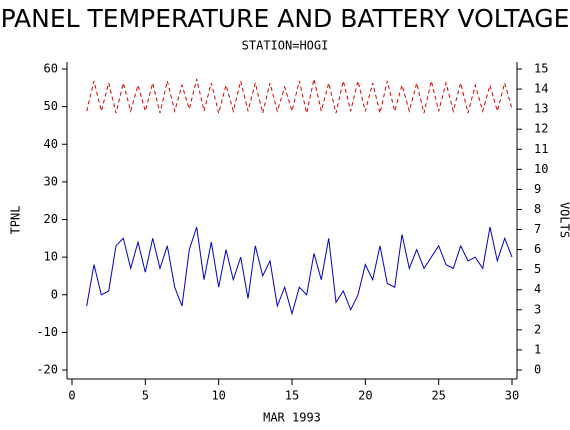 This screenshot has width=570, height=430. What do you see at coordinates (537, 370) in the screenshot?
I see `y2-tick-label: 0` at bounding box center [537, 370].